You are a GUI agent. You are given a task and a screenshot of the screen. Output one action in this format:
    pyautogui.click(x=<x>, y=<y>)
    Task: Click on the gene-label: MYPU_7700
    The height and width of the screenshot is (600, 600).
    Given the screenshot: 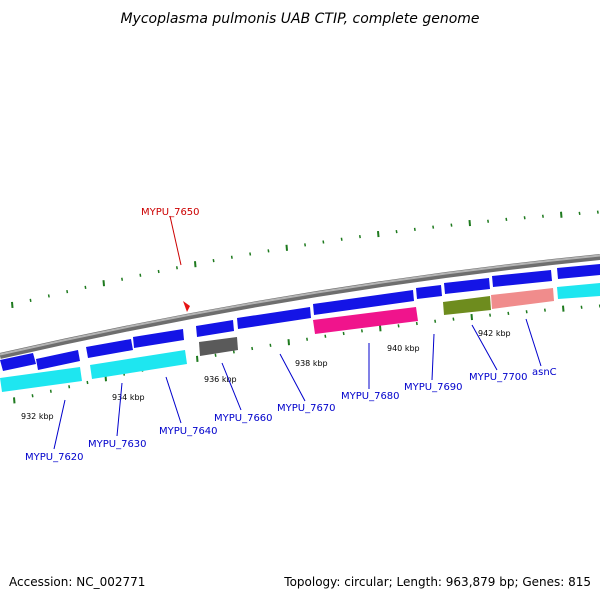 What is the action you would take?
    pyautogui.click(x=498, y=377)
    